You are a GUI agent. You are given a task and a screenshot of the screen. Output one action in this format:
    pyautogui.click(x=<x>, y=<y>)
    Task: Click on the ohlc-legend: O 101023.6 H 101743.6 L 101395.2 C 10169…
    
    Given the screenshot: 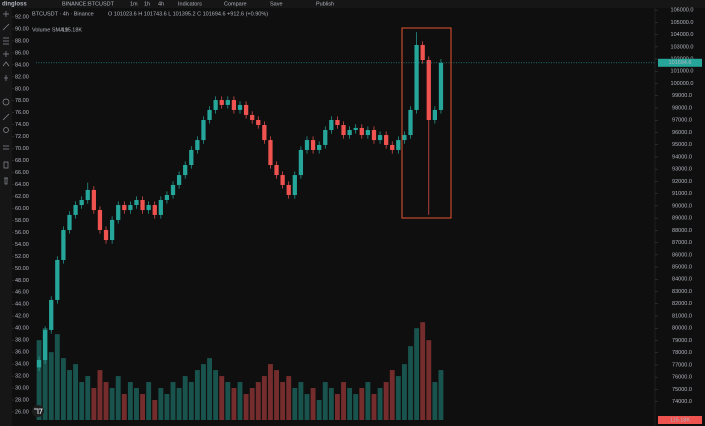 What is the action you would take?
    pyautogui.click(x=188, y=14)
    